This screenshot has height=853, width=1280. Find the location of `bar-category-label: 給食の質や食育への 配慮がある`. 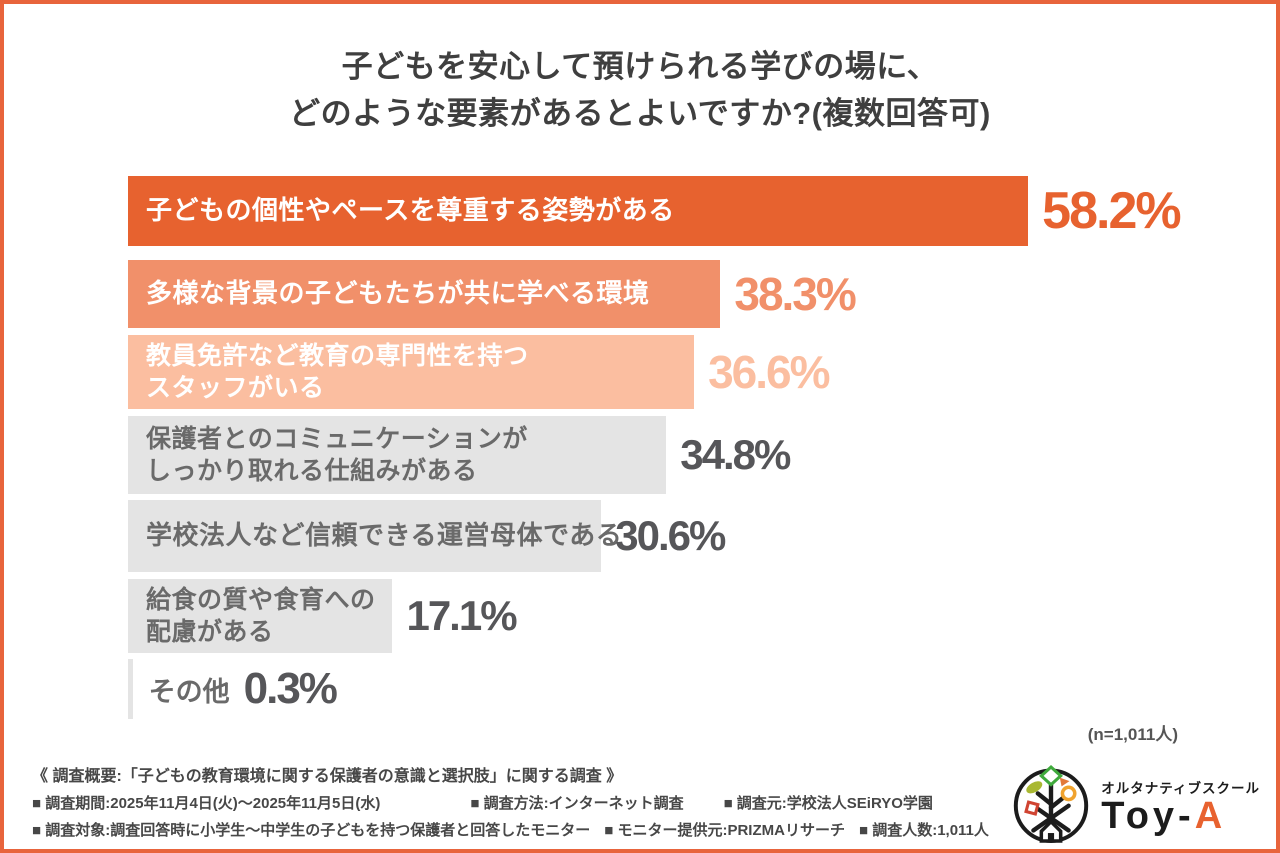

bar-category-label: 給食の質や食育への 配慮がある is located at coordinates (261, 616).